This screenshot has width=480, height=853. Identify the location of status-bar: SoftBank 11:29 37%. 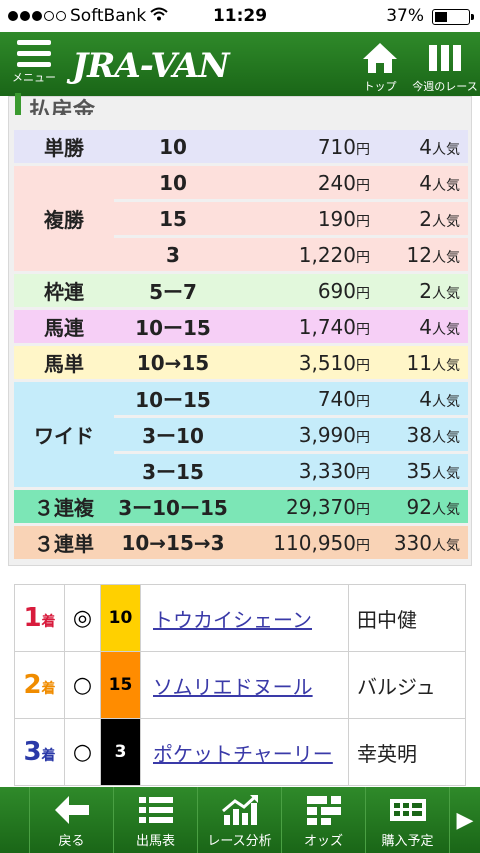
(240, 16).